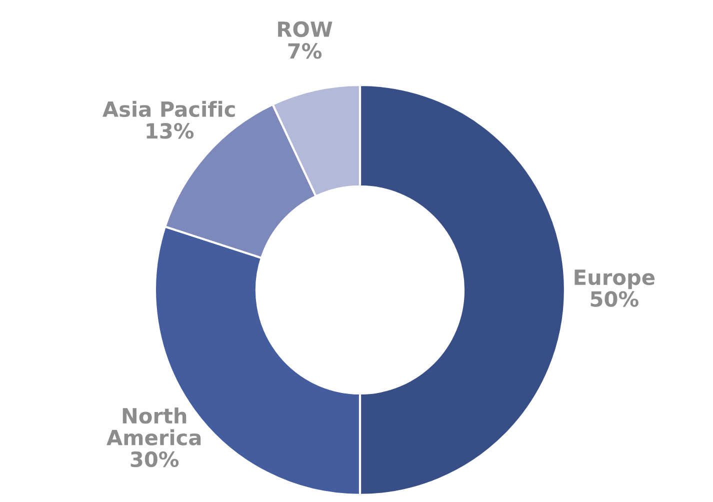 This screenshot has width=713, height=502. Describe the element at coordinates (168, 109) in the screenshot. I see `slice-label: Asia Pacific` at that location.